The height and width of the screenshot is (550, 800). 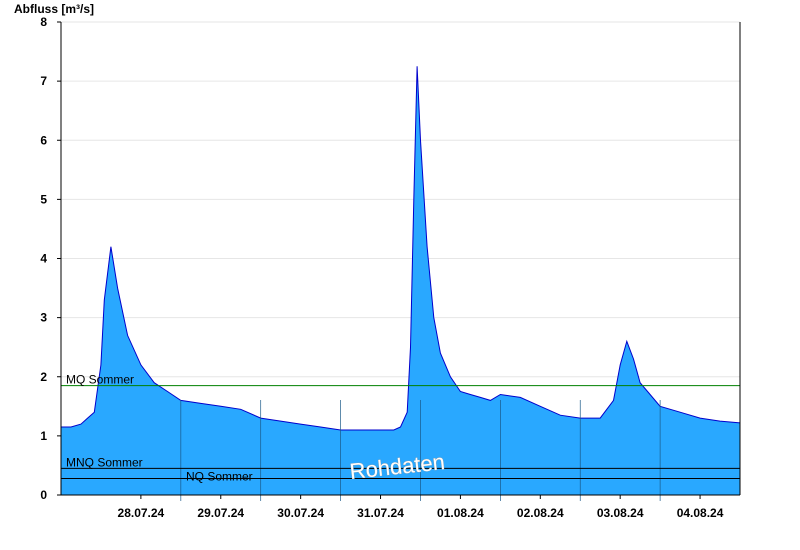 What do you see at coordinates (43, 436) in the screenshot?
I see `y-tick-label: 1` at bounding box center [43, 436].